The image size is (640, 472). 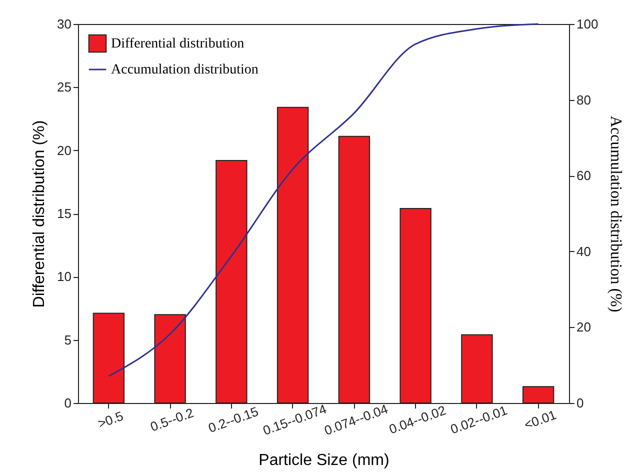 I want to click on y2-tick-label: 100, so click(x=587, y=24).